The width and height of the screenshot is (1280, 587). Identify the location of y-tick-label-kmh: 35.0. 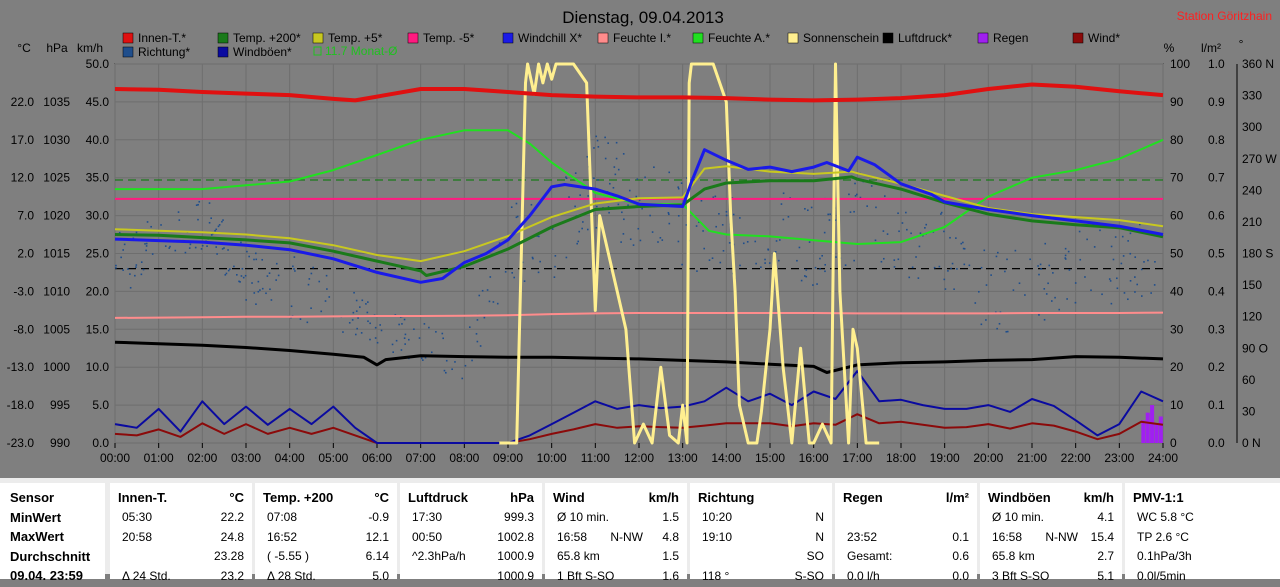
(98, 178).